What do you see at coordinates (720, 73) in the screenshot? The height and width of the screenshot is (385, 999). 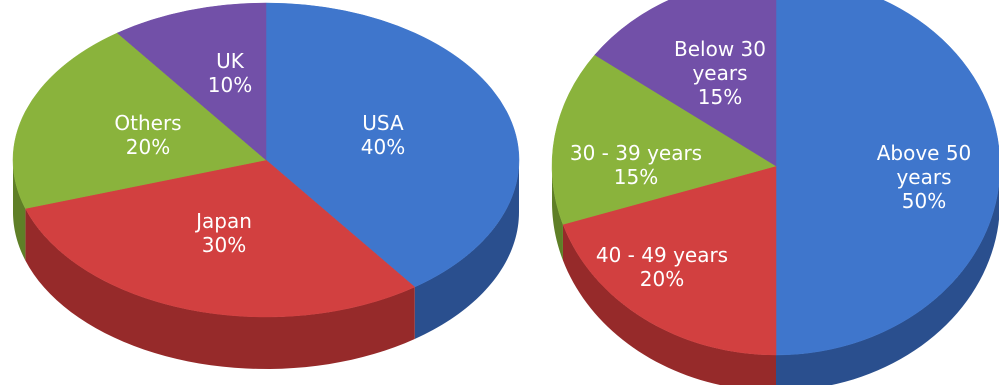 I see `pie-2-label-4: Below 30 years 15%` at bounding box center [720, 73].